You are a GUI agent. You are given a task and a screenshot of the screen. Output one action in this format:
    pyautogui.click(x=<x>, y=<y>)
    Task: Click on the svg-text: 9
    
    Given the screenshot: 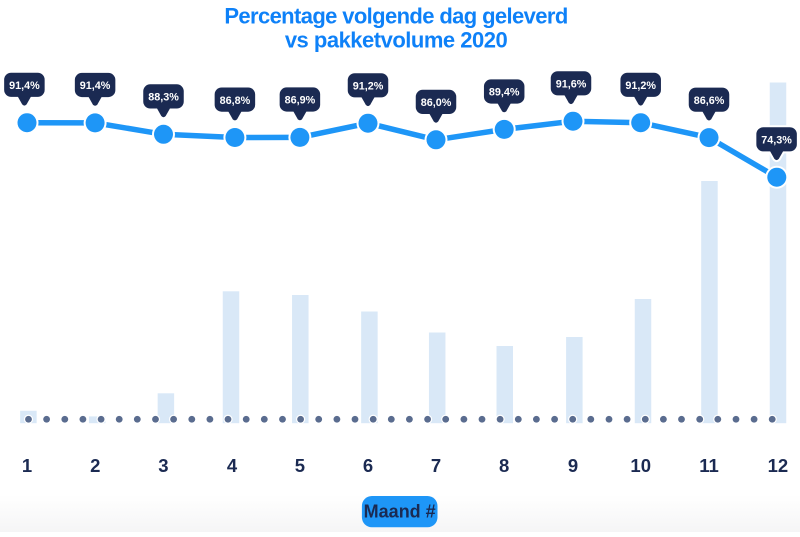 What is the action you would take?
    pyautogui.click(x=573, y=465)
    